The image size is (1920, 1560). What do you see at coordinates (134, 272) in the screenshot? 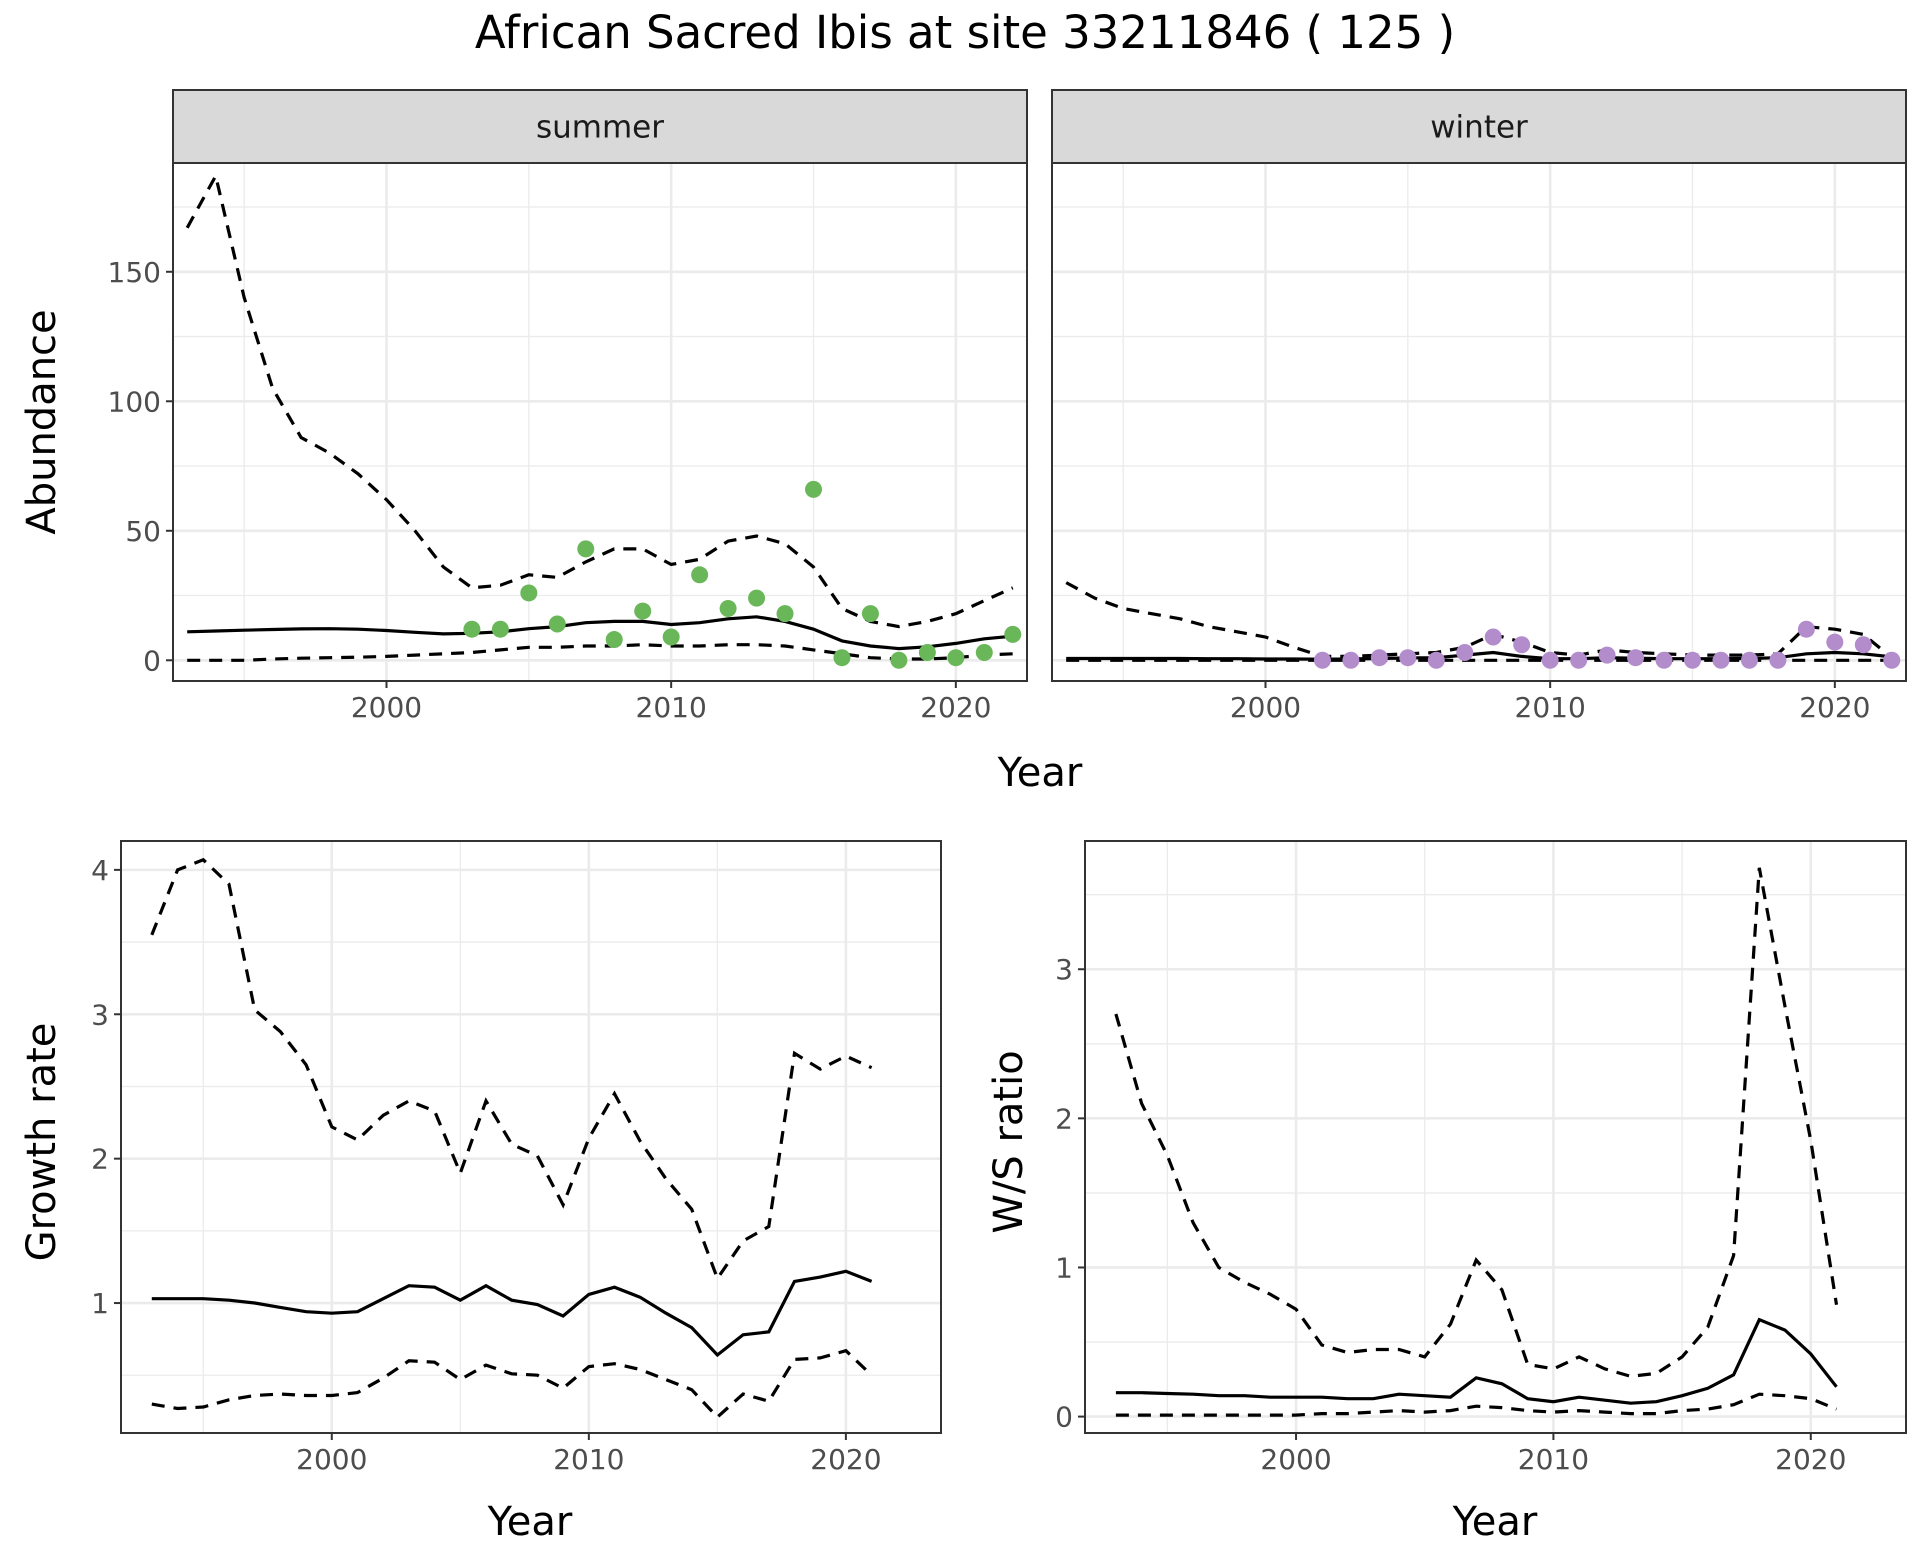
I see `summer-y-tick-label: 150` at bounding box center [134, 272].